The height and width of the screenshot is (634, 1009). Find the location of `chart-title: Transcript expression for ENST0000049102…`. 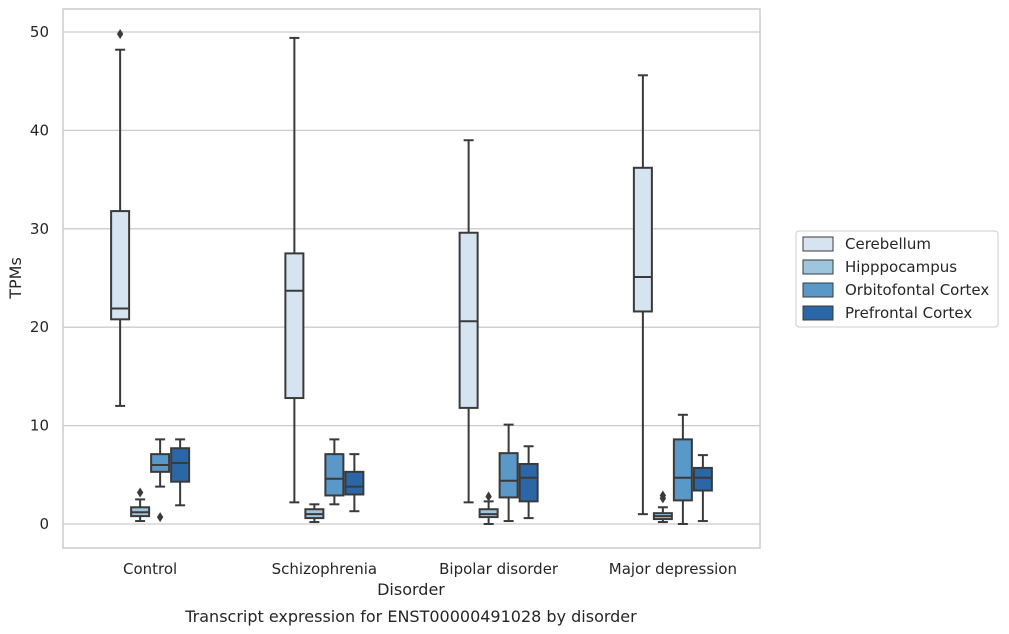

chart-title: Transcript expression for ENST0000049102… is located at coordinates (410, 616).